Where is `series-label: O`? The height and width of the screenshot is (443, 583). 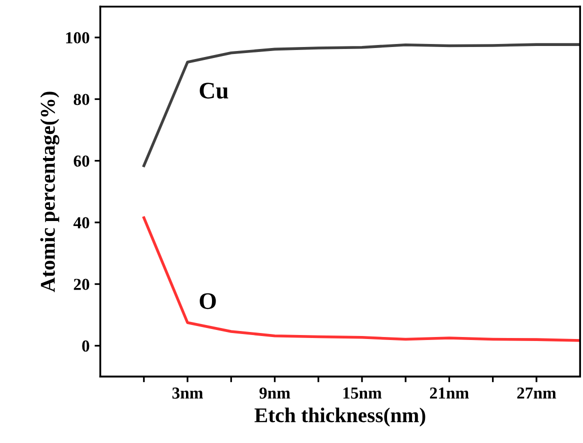 series-label: O is located at coordinates (208, 301).